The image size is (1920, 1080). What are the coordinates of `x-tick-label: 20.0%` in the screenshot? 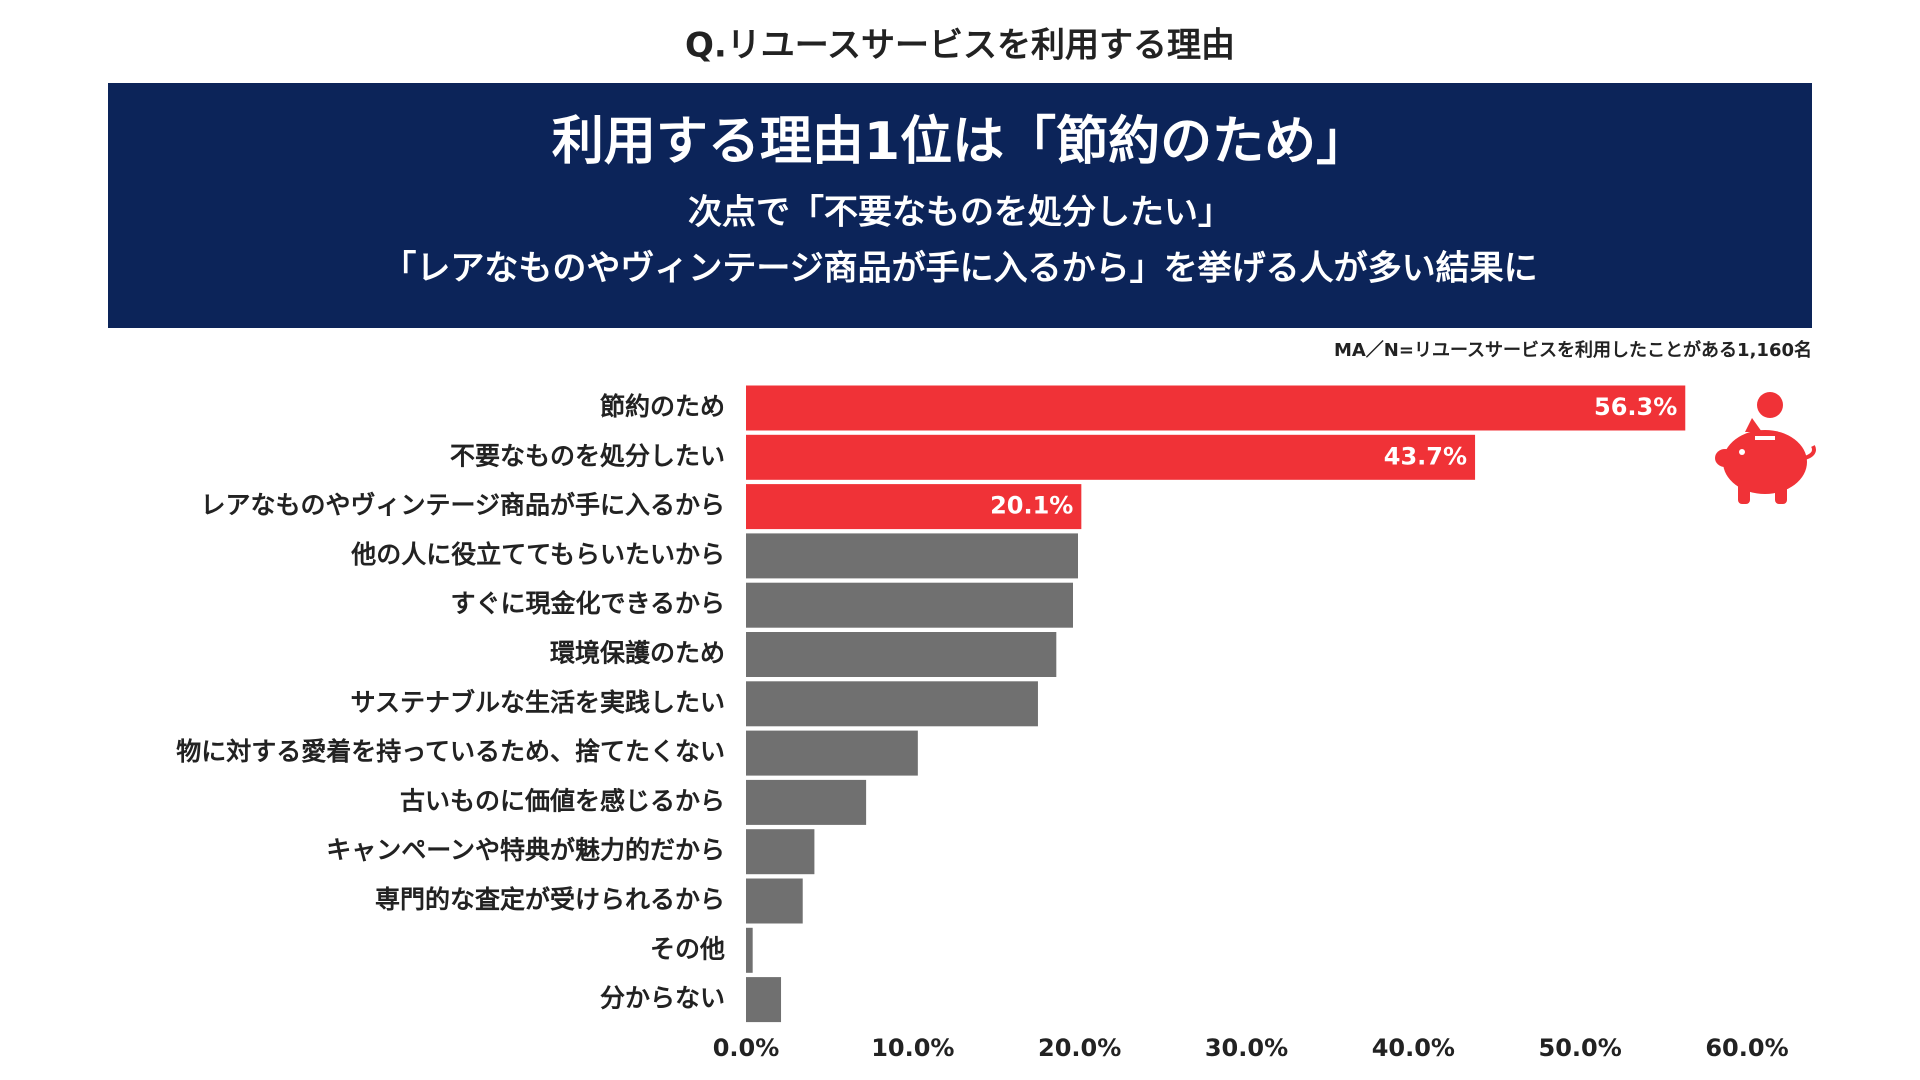 It's located at (1079, 1048).